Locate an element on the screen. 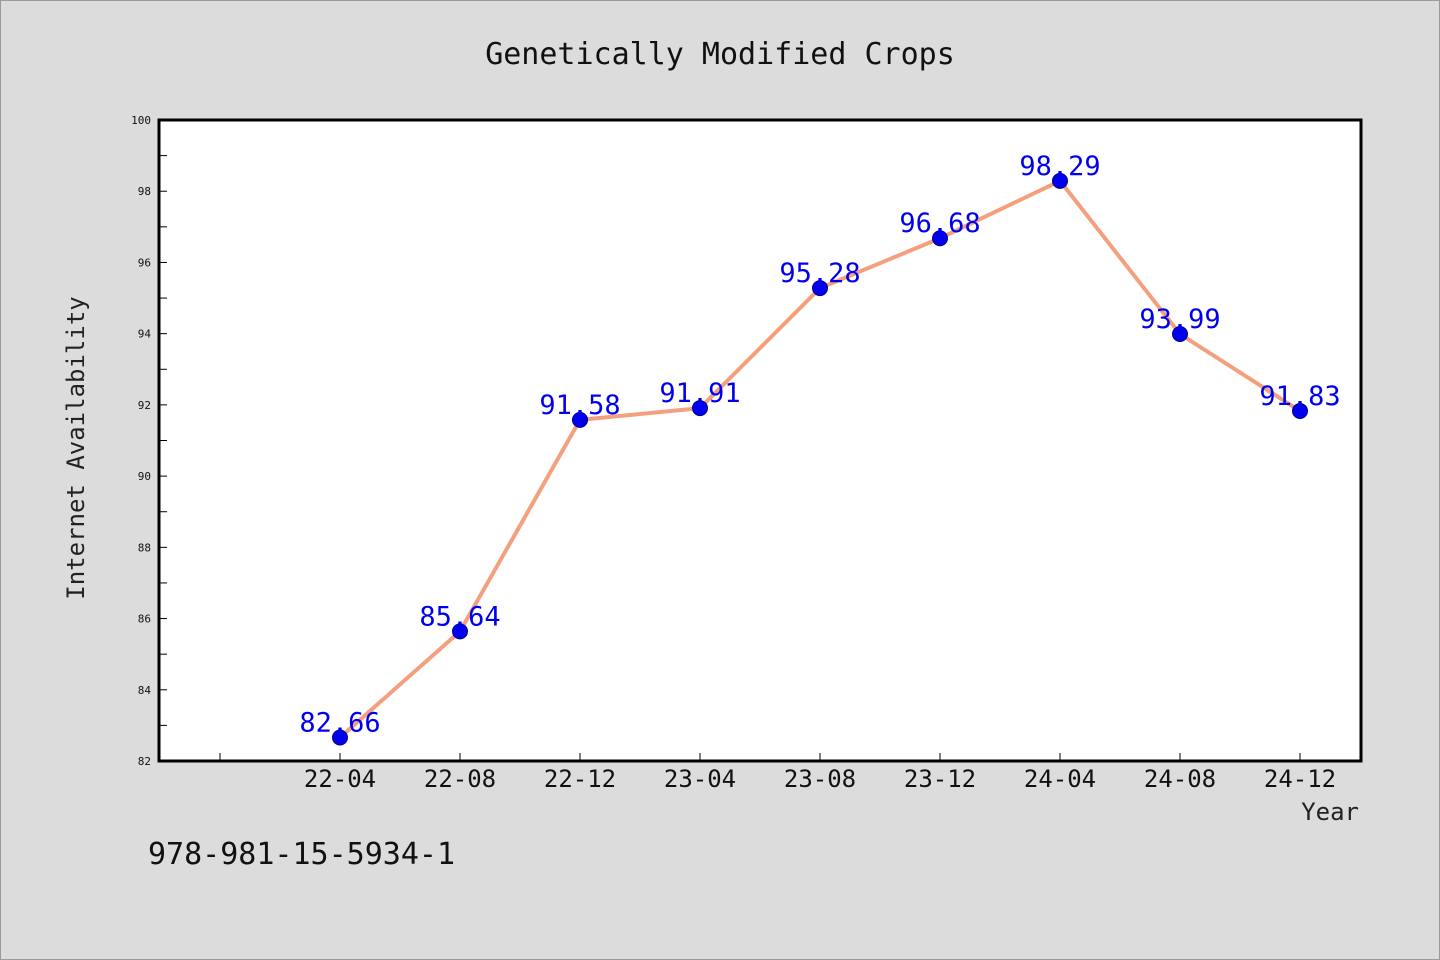 The image size is (1440, 960). x-tick-label: 24-08 is located at coordinates (1180, 779).